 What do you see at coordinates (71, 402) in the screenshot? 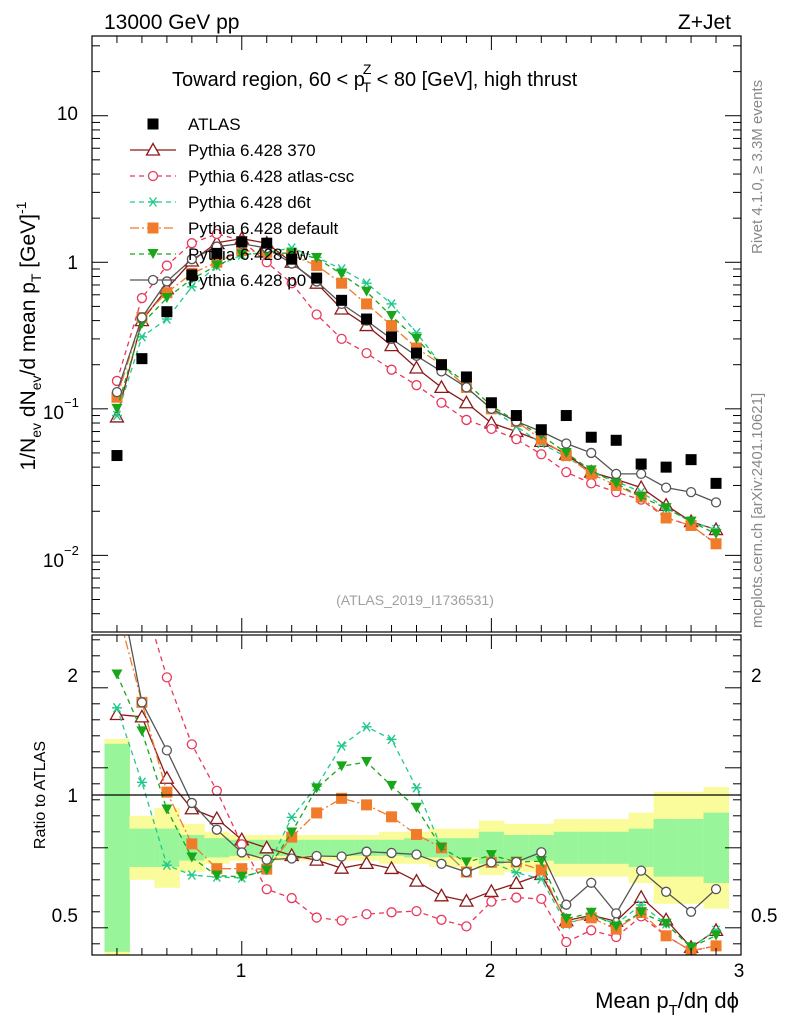
I see `ytick-exp-0.1: −1` at bounding box center [71, 402].